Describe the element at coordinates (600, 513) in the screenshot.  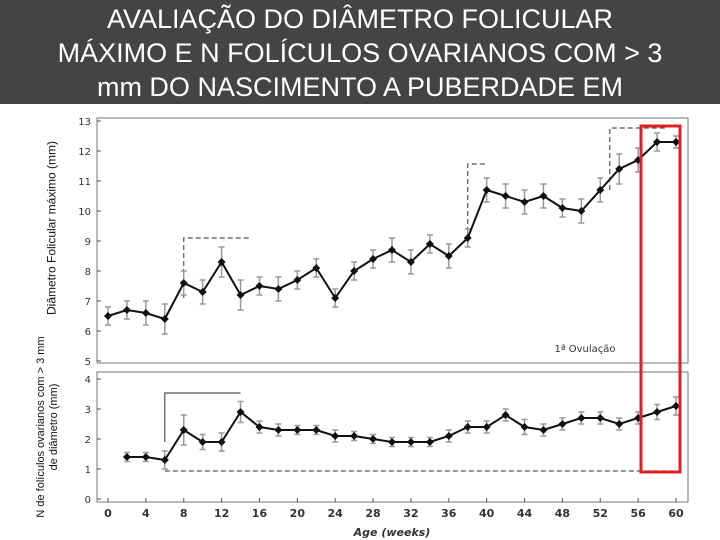
I see `x-tick-label: 52` at that location.